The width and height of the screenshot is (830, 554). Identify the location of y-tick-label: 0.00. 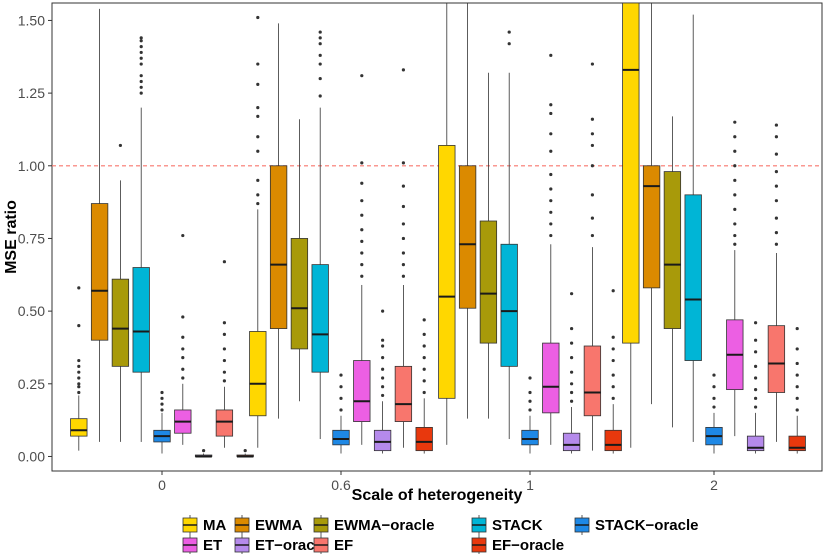
(31, 456).